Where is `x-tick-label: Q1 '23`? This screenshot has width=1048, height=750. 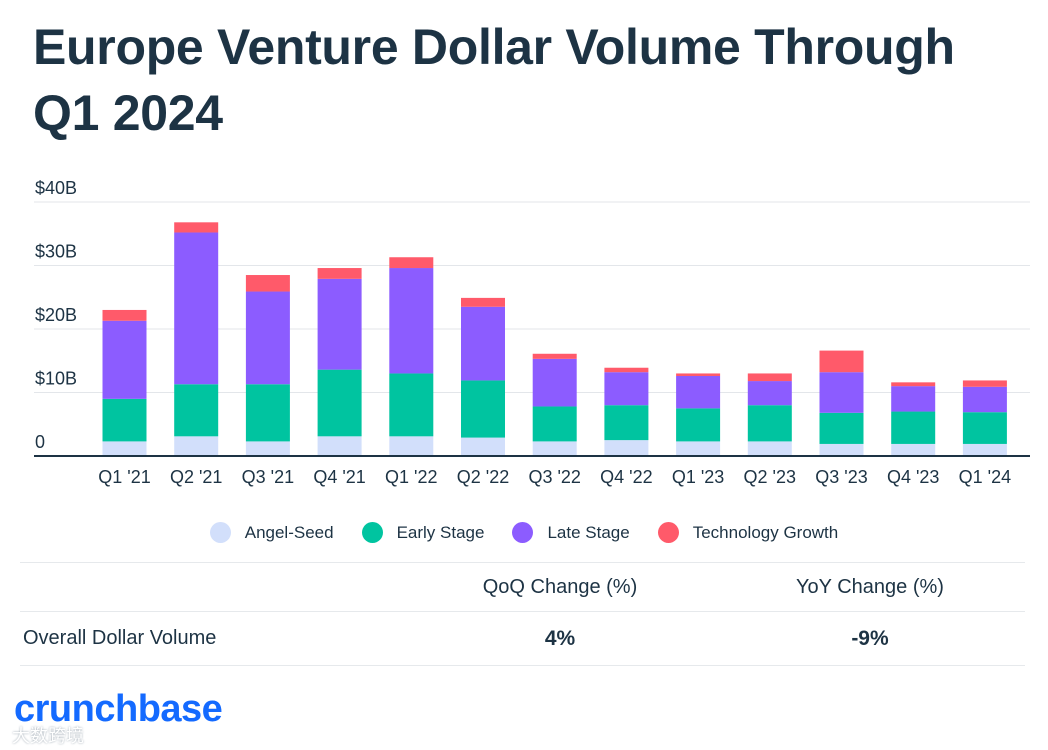
x-tick-label: Q1 '23 is located at coordinates (698, 477).